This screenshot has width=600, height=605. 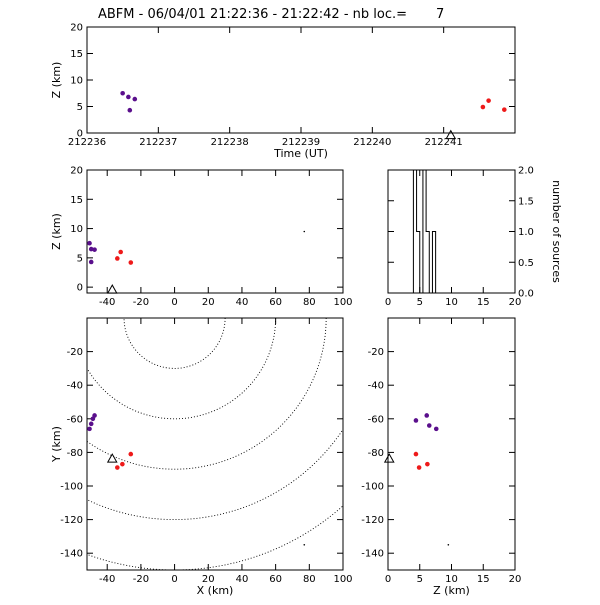 What do you see at coordinates (526, 294) in the screenshot?
I see `histogram-ytick-label: 0.0` at bounding box center [526, 294].